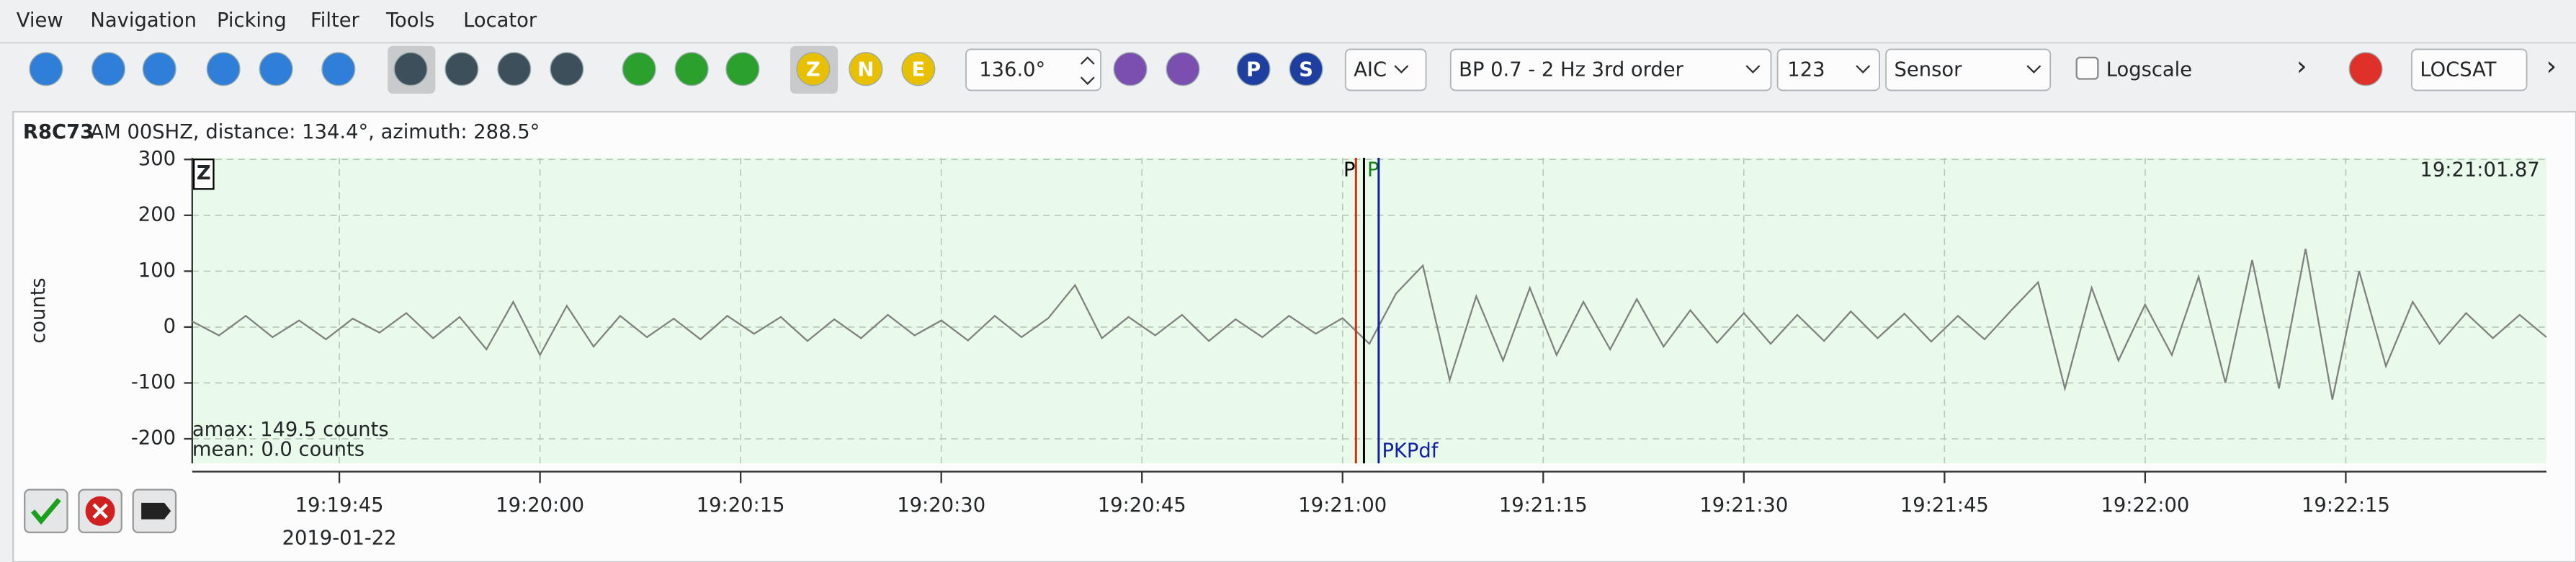 The height and width of the screenshot is (562, 2576). I want to click on y-tick-label: -100, so click(153, 382).